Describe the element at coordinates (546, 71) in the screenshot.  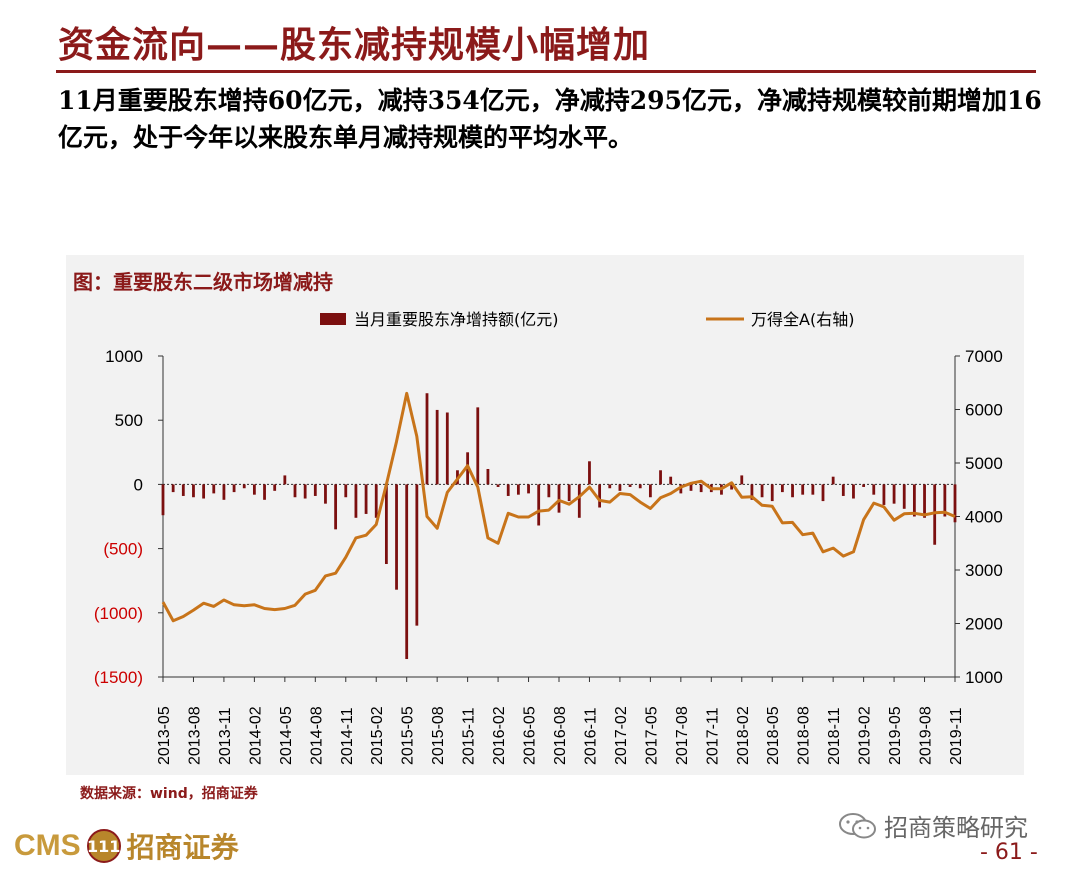
I see `title-divider` at that location.